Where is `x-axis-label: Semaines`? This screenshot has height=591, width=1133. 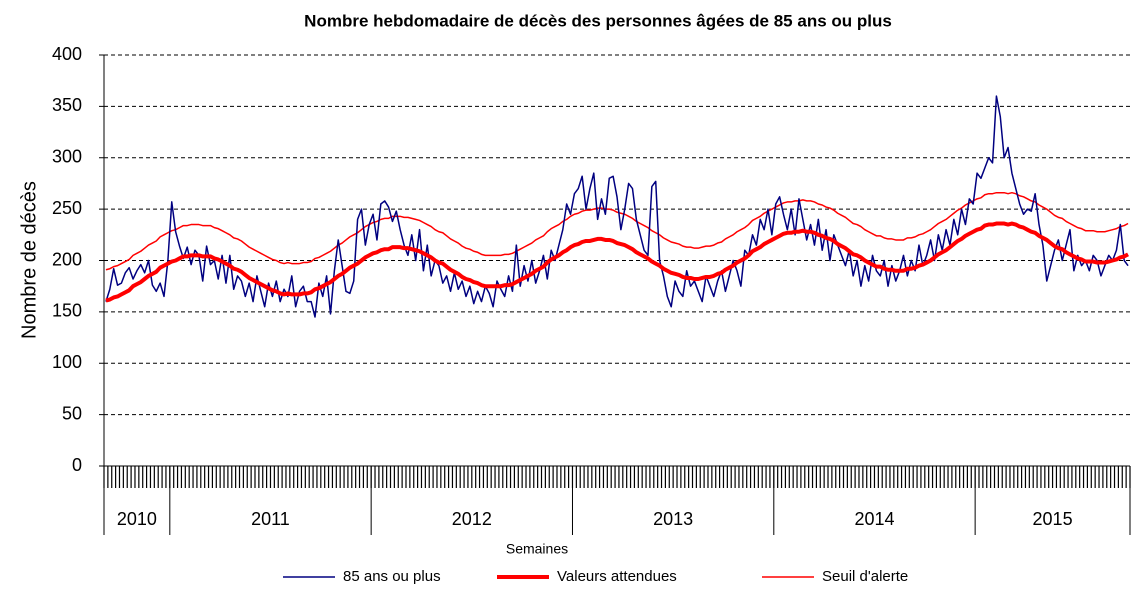 x-axis-label: Semaines is located at coordinates (537, 549).